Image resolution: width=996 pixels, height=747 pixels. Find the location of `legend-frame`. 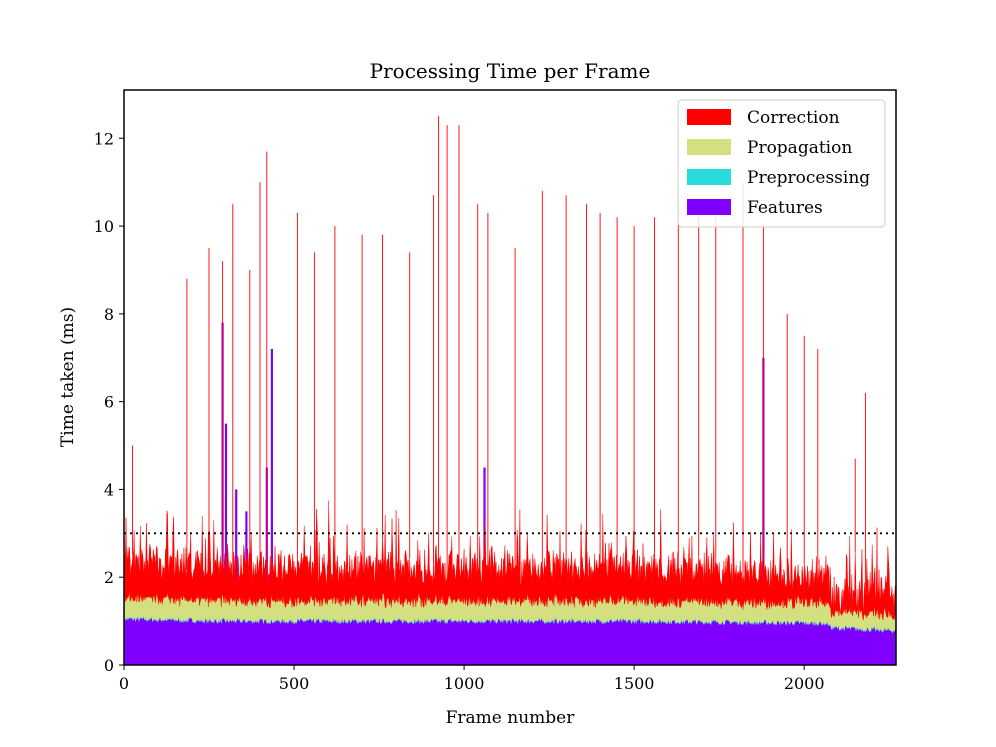

legend-frame is located at coordinates (781, 163).